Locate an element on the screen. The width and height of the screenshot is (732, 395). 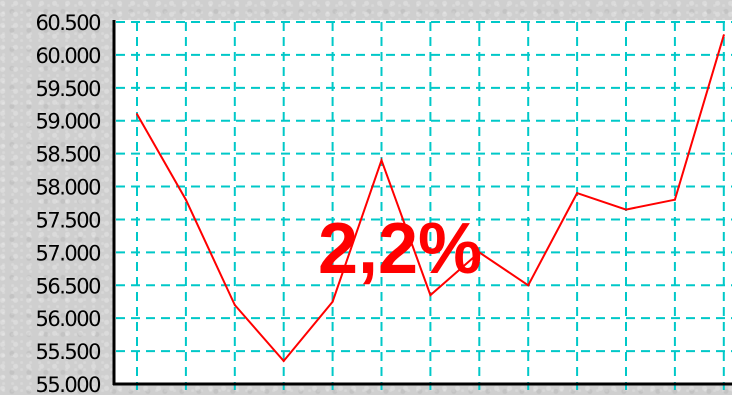
y-tick-label: 60.500 is located at coordinates (68, 23).